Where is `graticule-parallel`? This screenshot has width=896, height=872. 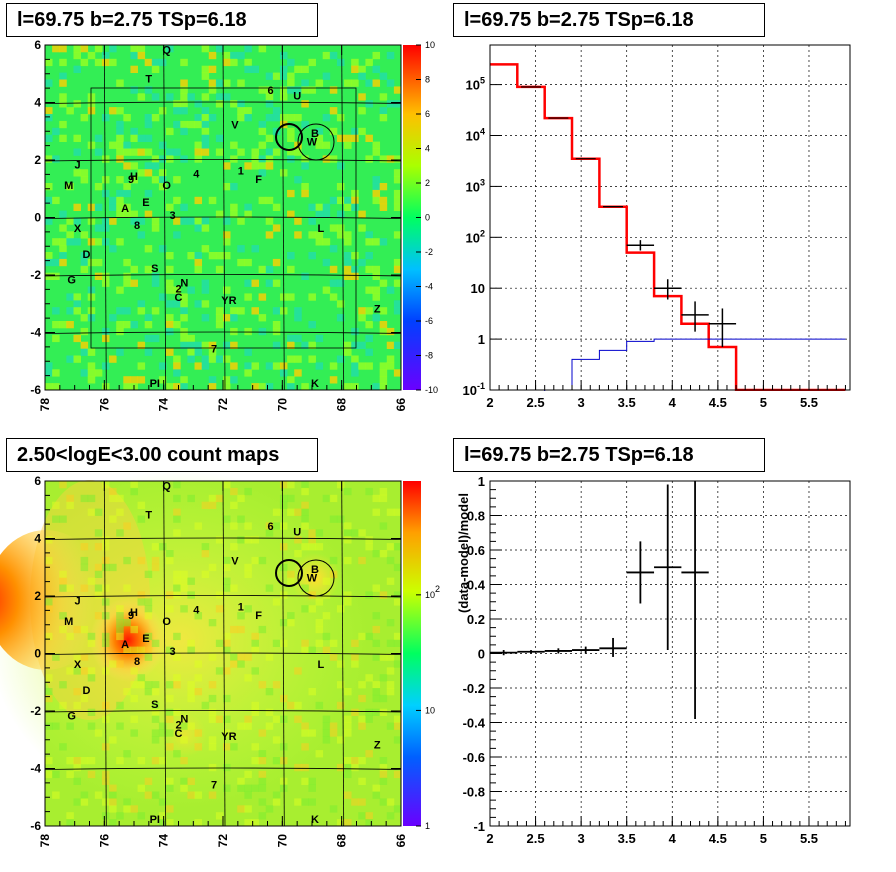 graticule-parallel is located at coordinates (223, 768).